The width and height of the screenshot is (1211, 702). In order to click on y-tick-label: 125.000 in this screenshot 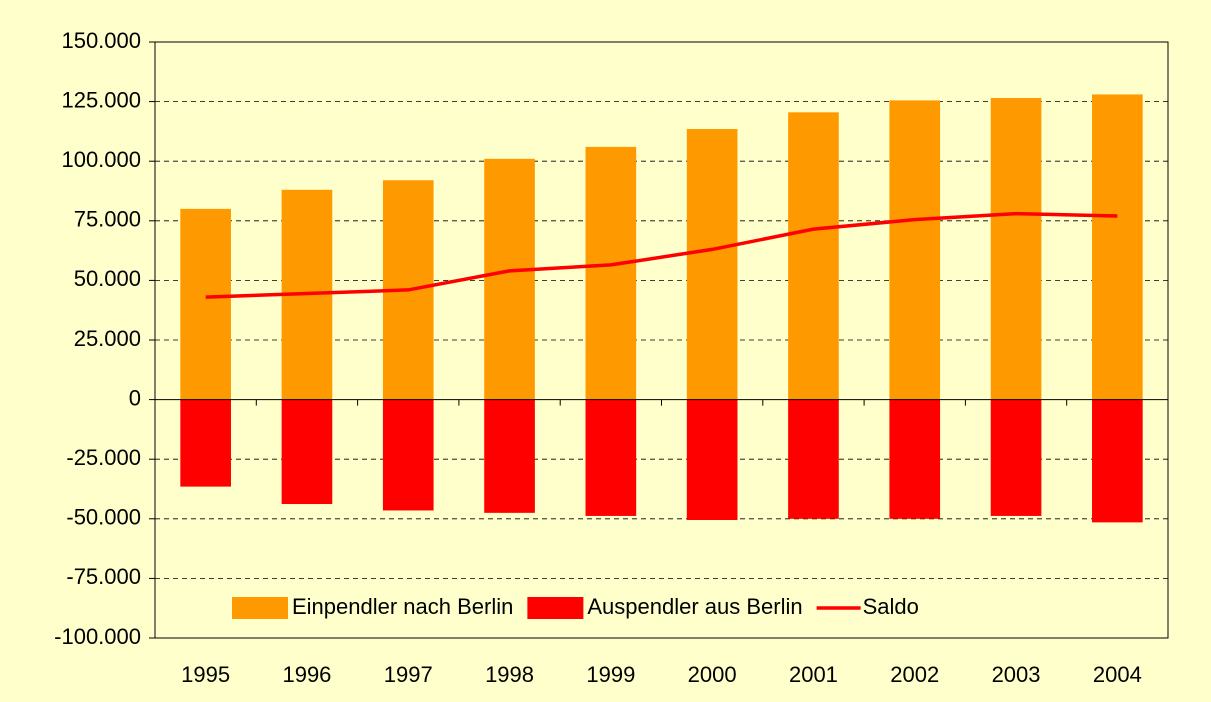, I will do `click(101, 99)`.